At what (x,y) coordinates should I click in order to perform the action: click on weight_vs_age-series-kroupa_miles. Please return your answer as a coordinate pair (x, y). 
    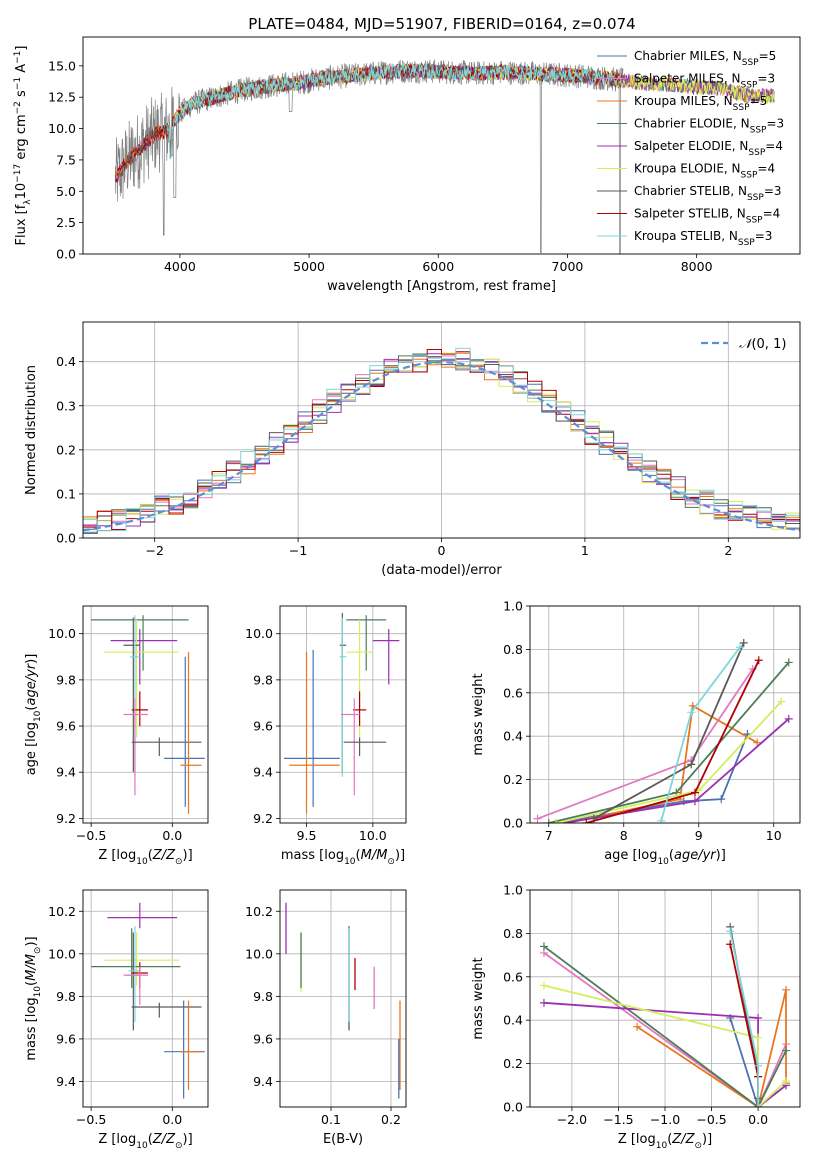
    Looking at the image, I should click on (662, 763).